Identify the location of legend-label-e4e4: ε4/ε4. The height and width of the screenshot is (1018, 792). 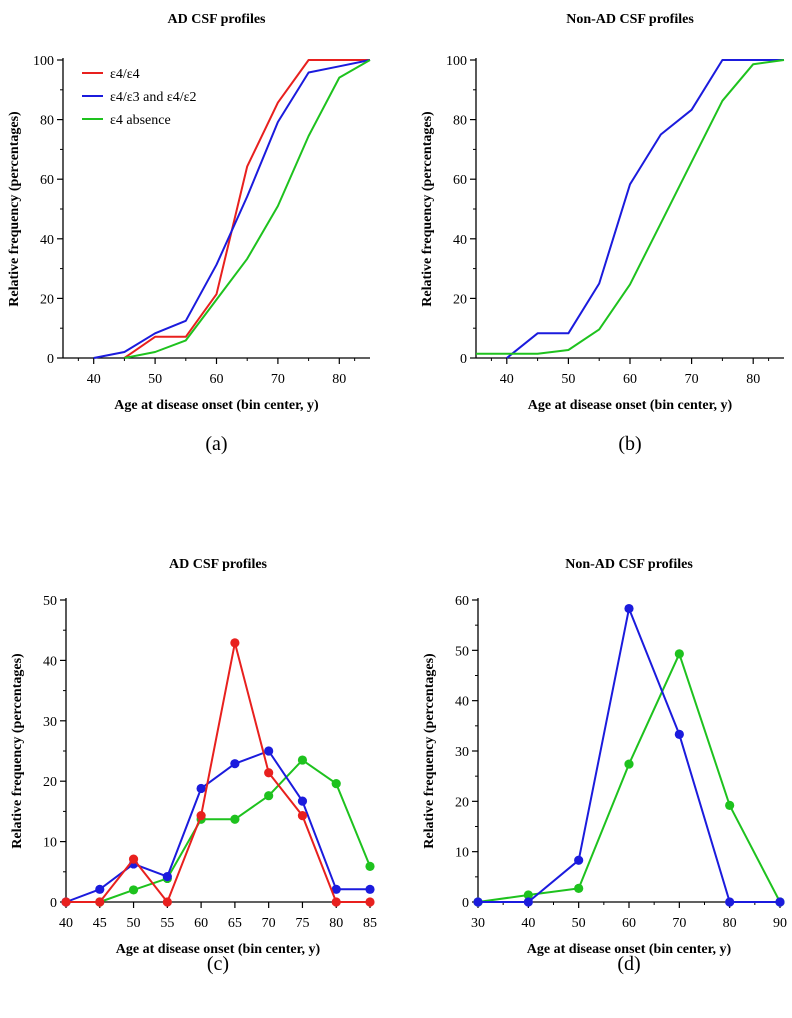
(125, 74).